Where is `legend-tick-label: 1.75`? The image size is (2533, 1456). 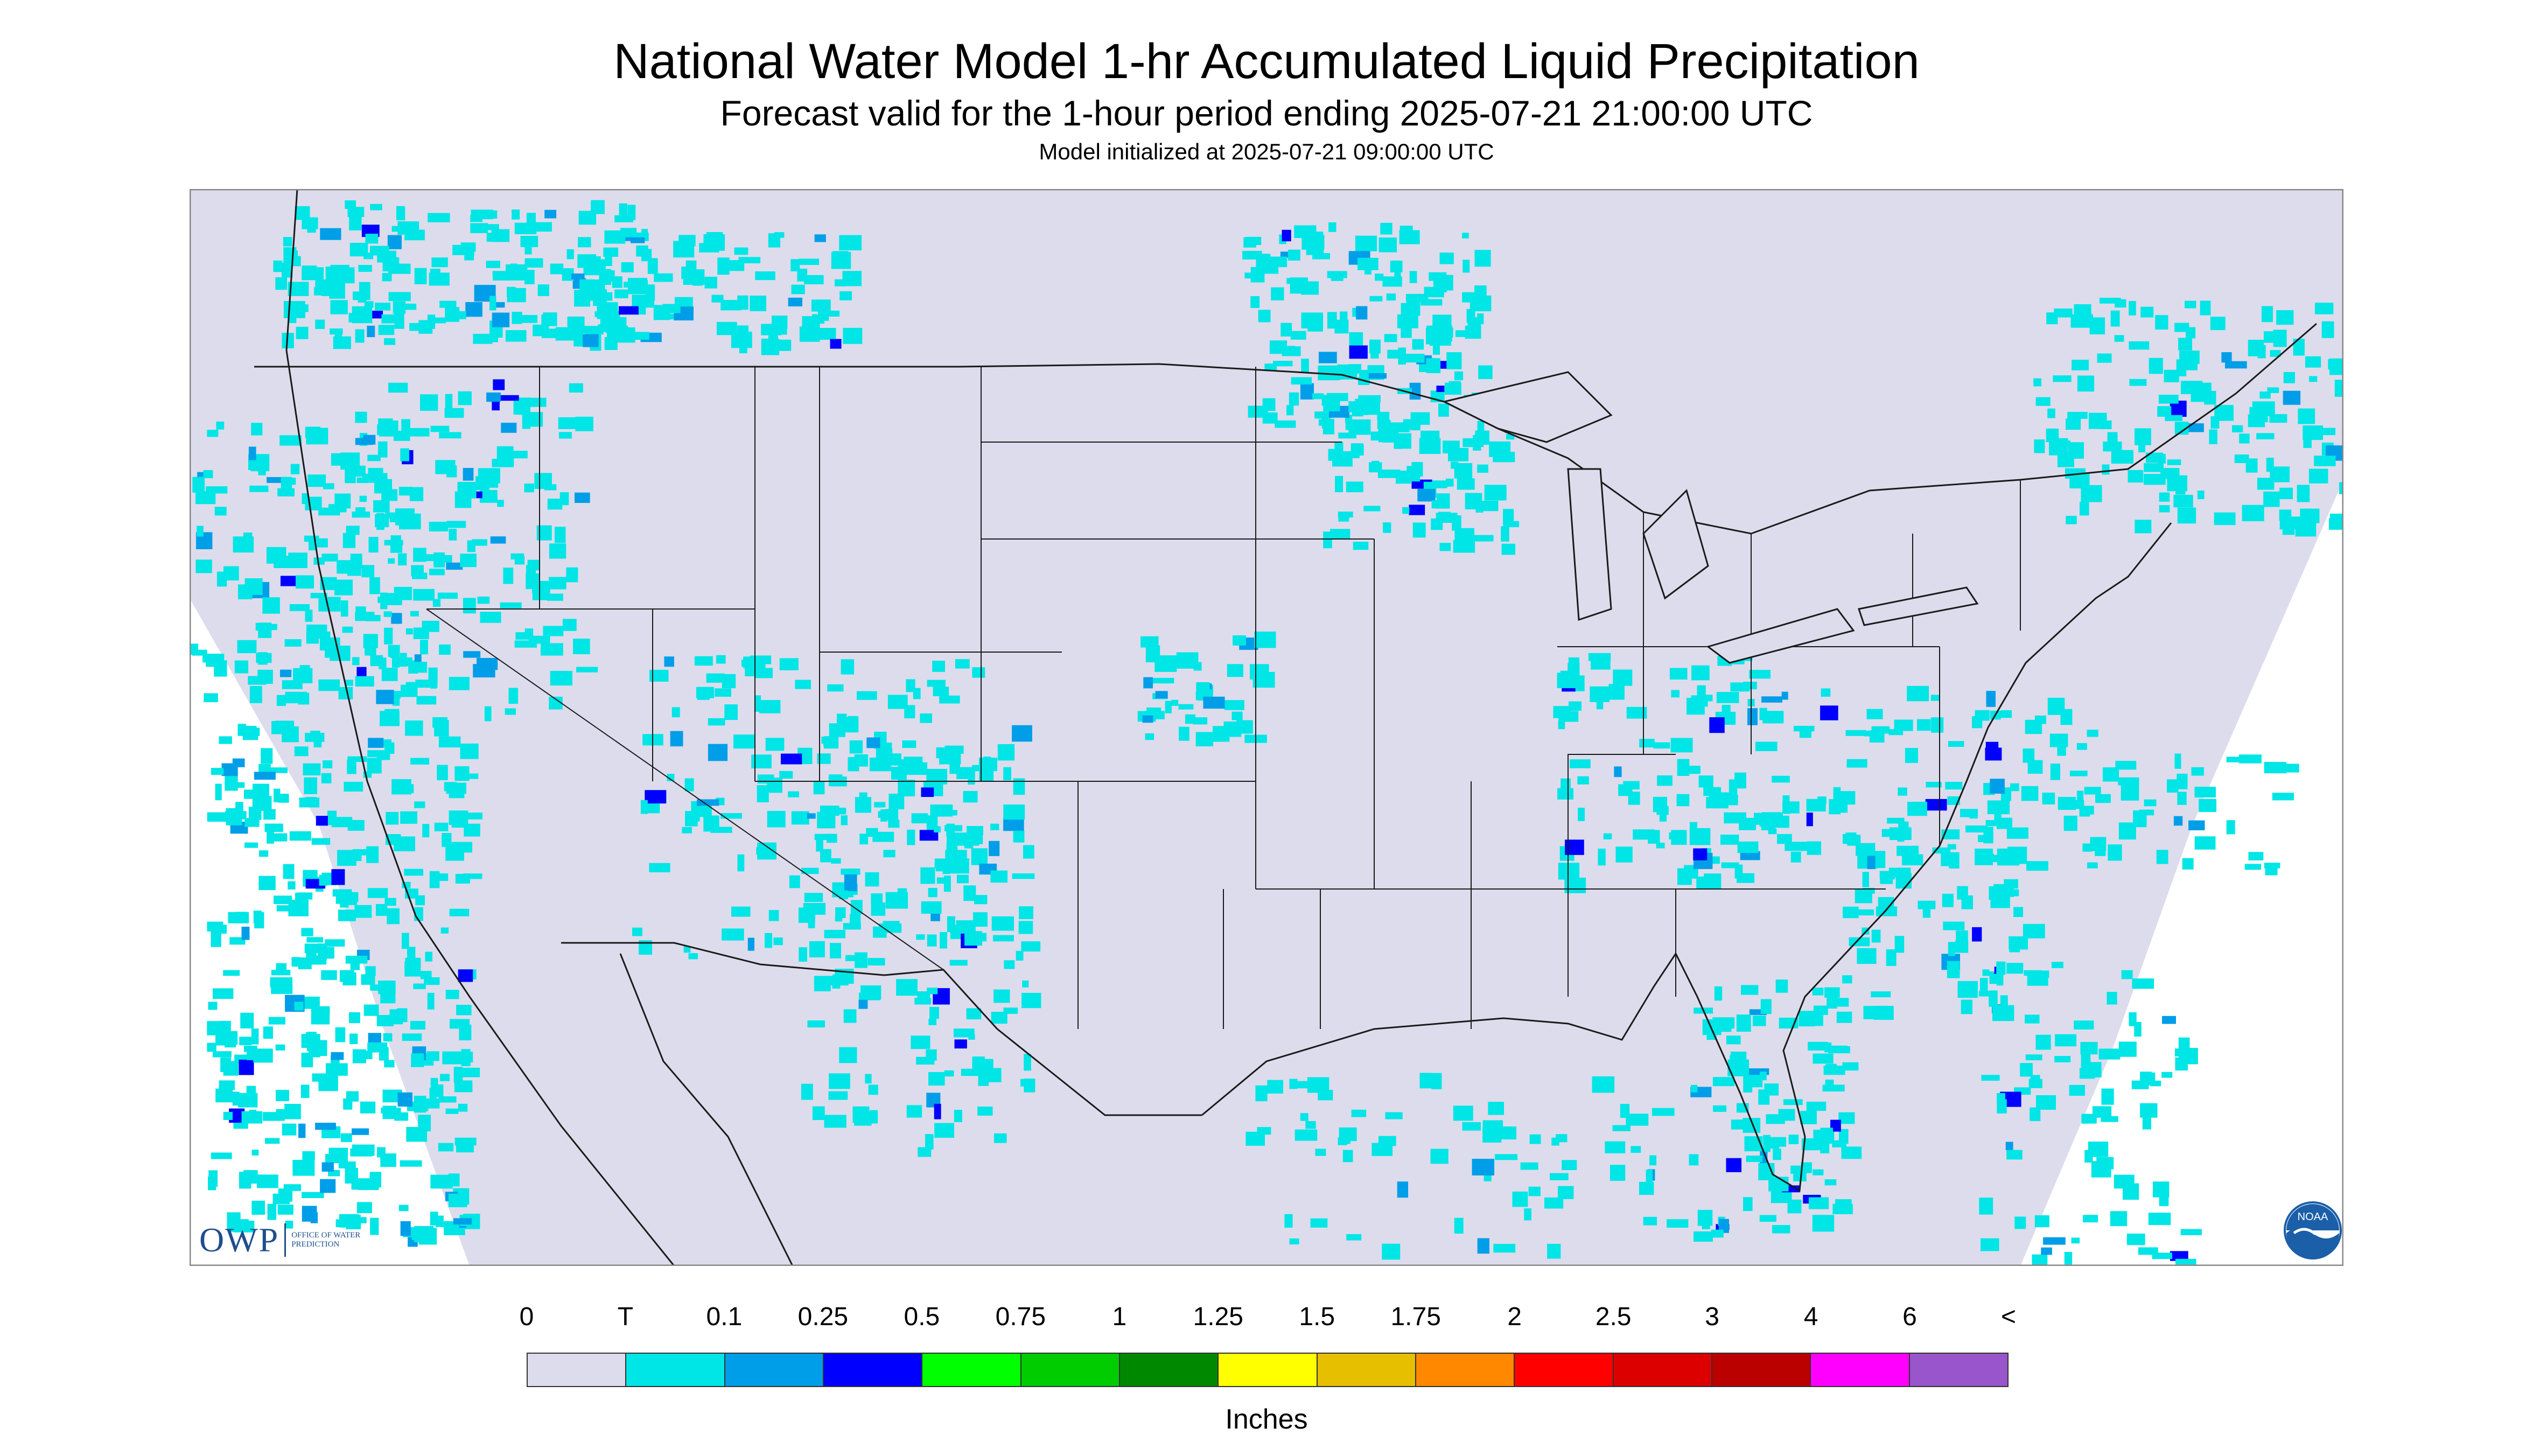
legend-tick-label: 1.75 is located at coordinates (1415, 1317).